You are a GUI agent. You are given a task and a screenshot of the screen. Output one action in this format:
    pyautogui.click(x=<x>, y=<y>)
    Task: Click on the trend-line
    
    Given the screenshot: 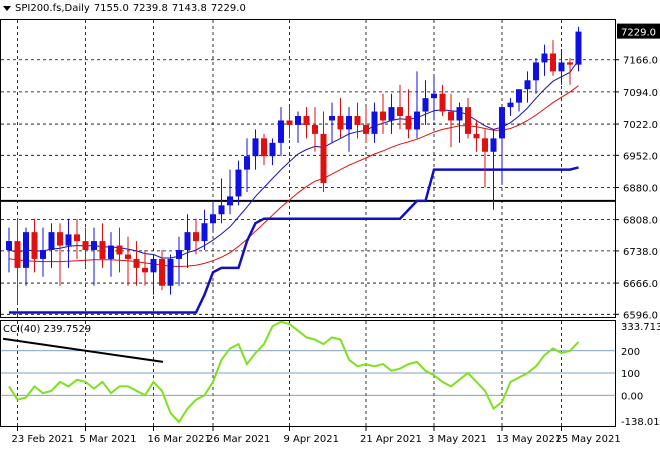 What is the action you would take?
    pyautogui.click(x=83, y=350)
    